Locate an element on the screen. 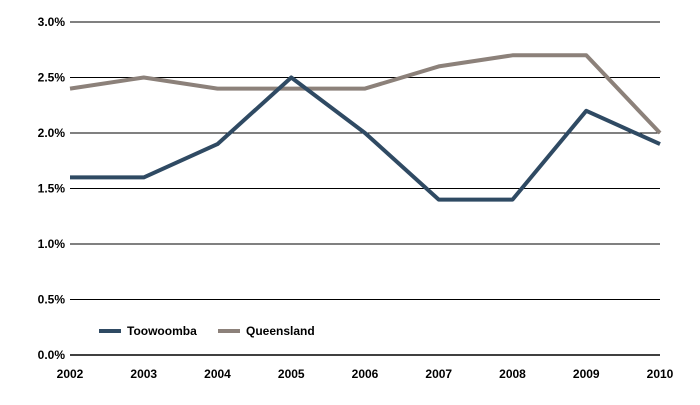 The width and height of the screenshot is (700, 405). y-tick-label: 3.0% is located at coordinates (52, 22).